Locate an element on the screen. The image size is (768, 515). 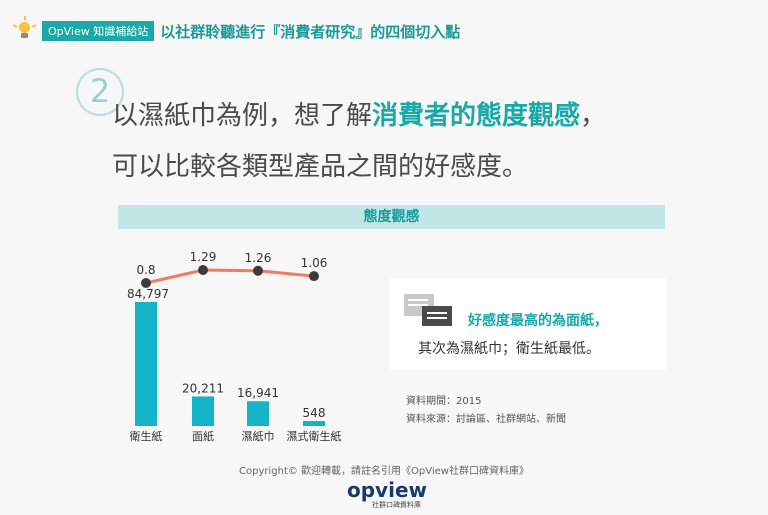
section-number: 2 is located at coordinates (100, 92).